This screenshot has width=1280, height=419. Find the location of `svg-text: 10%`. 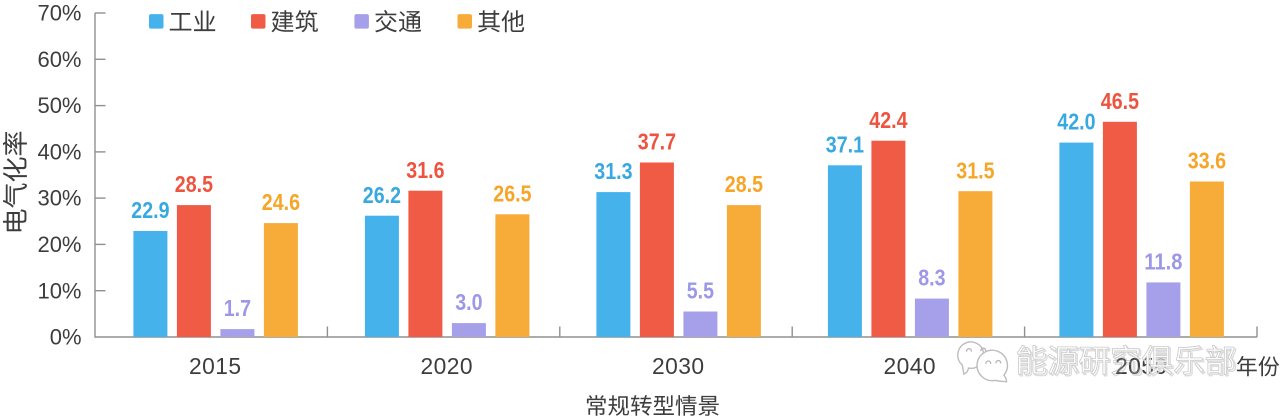

svg-text: 10% is located at coordinates (59, 290).